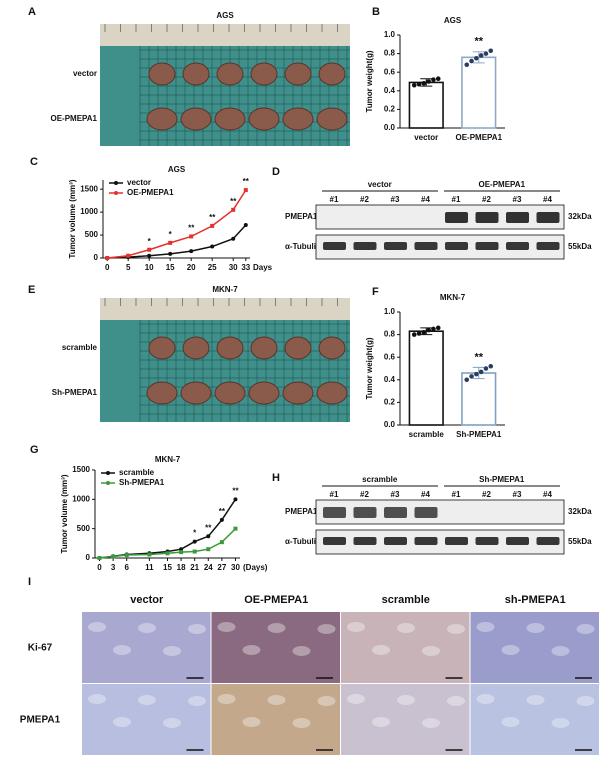  I want to click on panel-letter: D, so click(276, 172).